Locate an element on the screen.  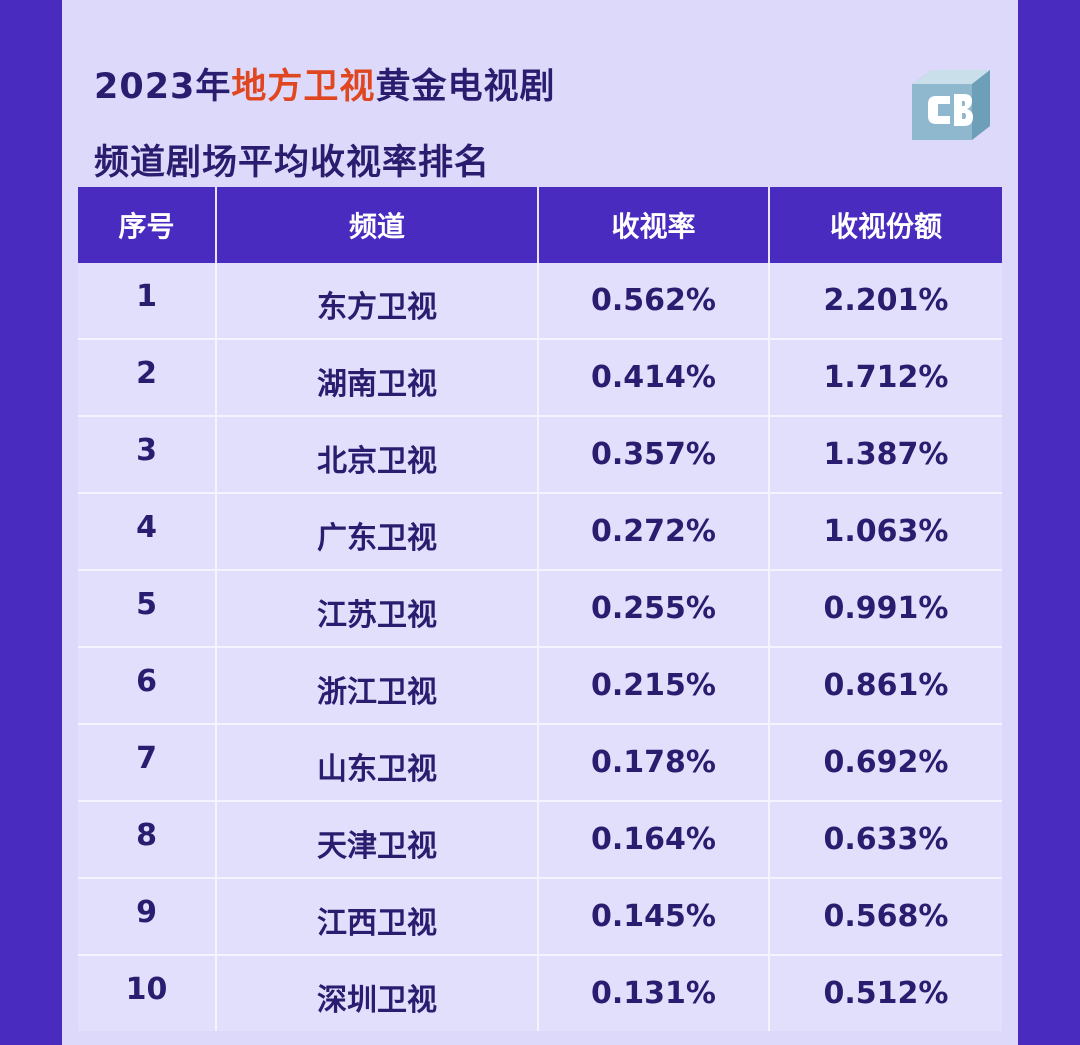
rank-cell: 7 is located at coordinates (147, 763).